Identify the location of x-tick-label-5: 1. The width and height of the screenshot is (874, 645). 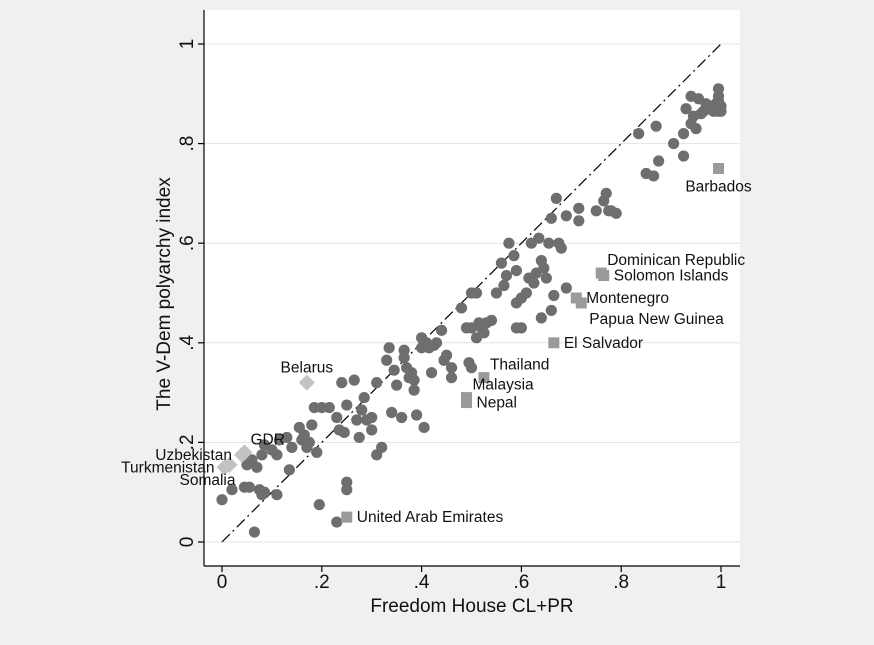
(721, 582).